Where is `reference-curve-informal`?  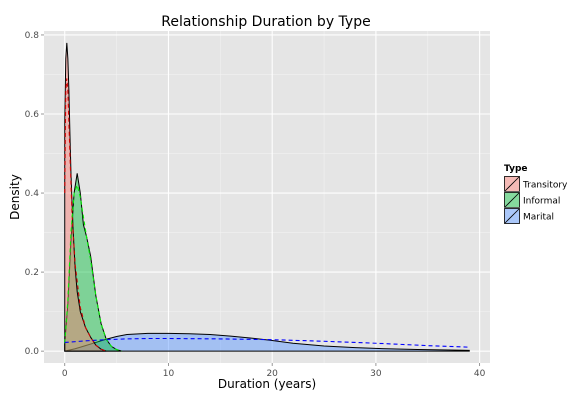
reference-curve-informal is located at coordinates (93, 267).